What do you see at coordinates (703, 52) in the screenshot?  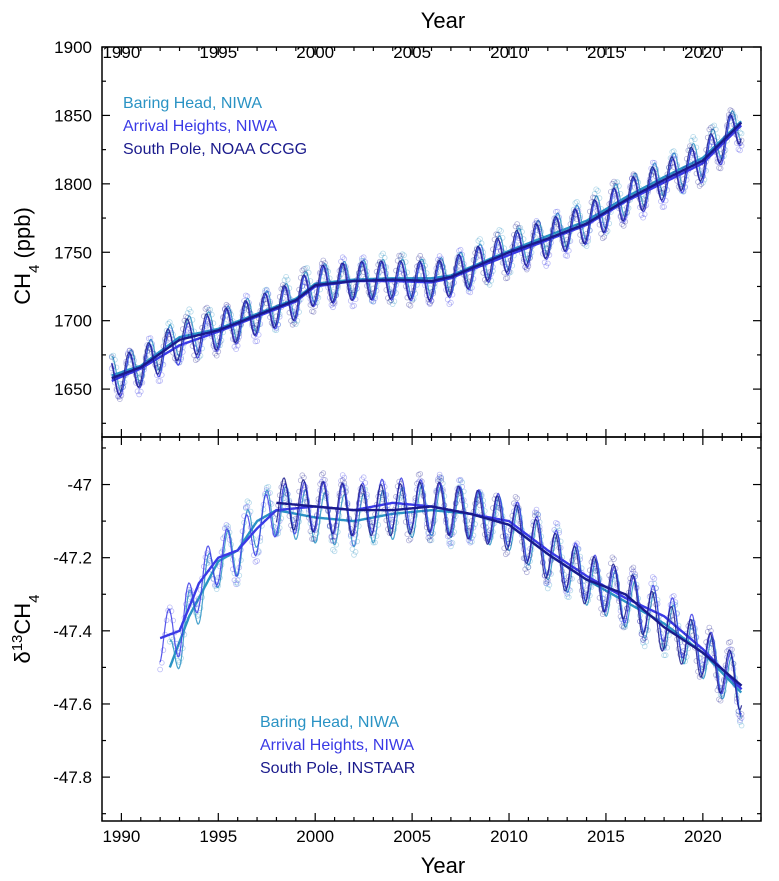 I see `top-x-tick-label: 2020` at bounding box center [703, 52].